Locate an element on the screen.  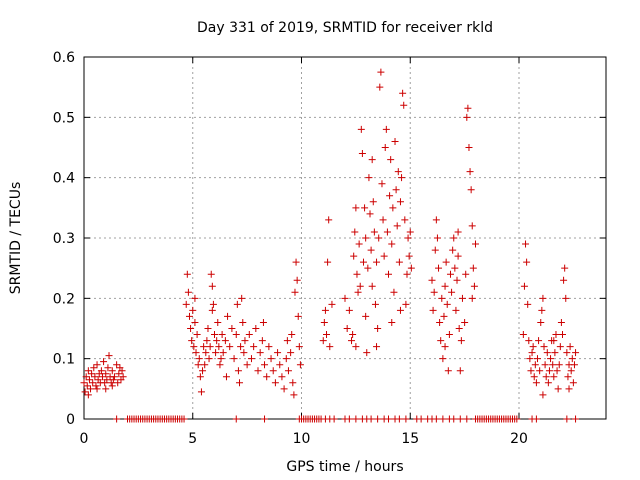
y-tick-label: 0.1 is located at coordinates (64, 360).